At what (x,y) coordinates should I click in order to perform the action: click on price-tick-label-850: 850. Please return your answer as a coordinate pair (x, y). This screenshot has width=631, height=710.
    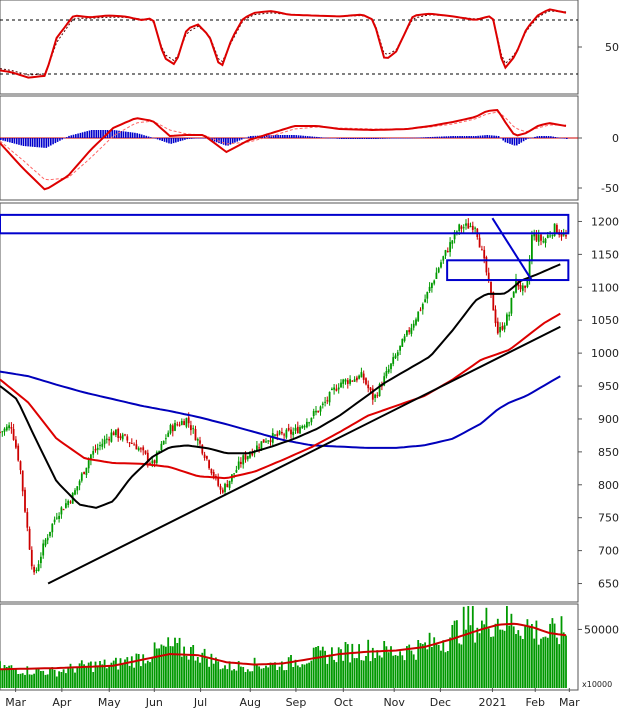
    Looking at the image, I should click on (608, 452).